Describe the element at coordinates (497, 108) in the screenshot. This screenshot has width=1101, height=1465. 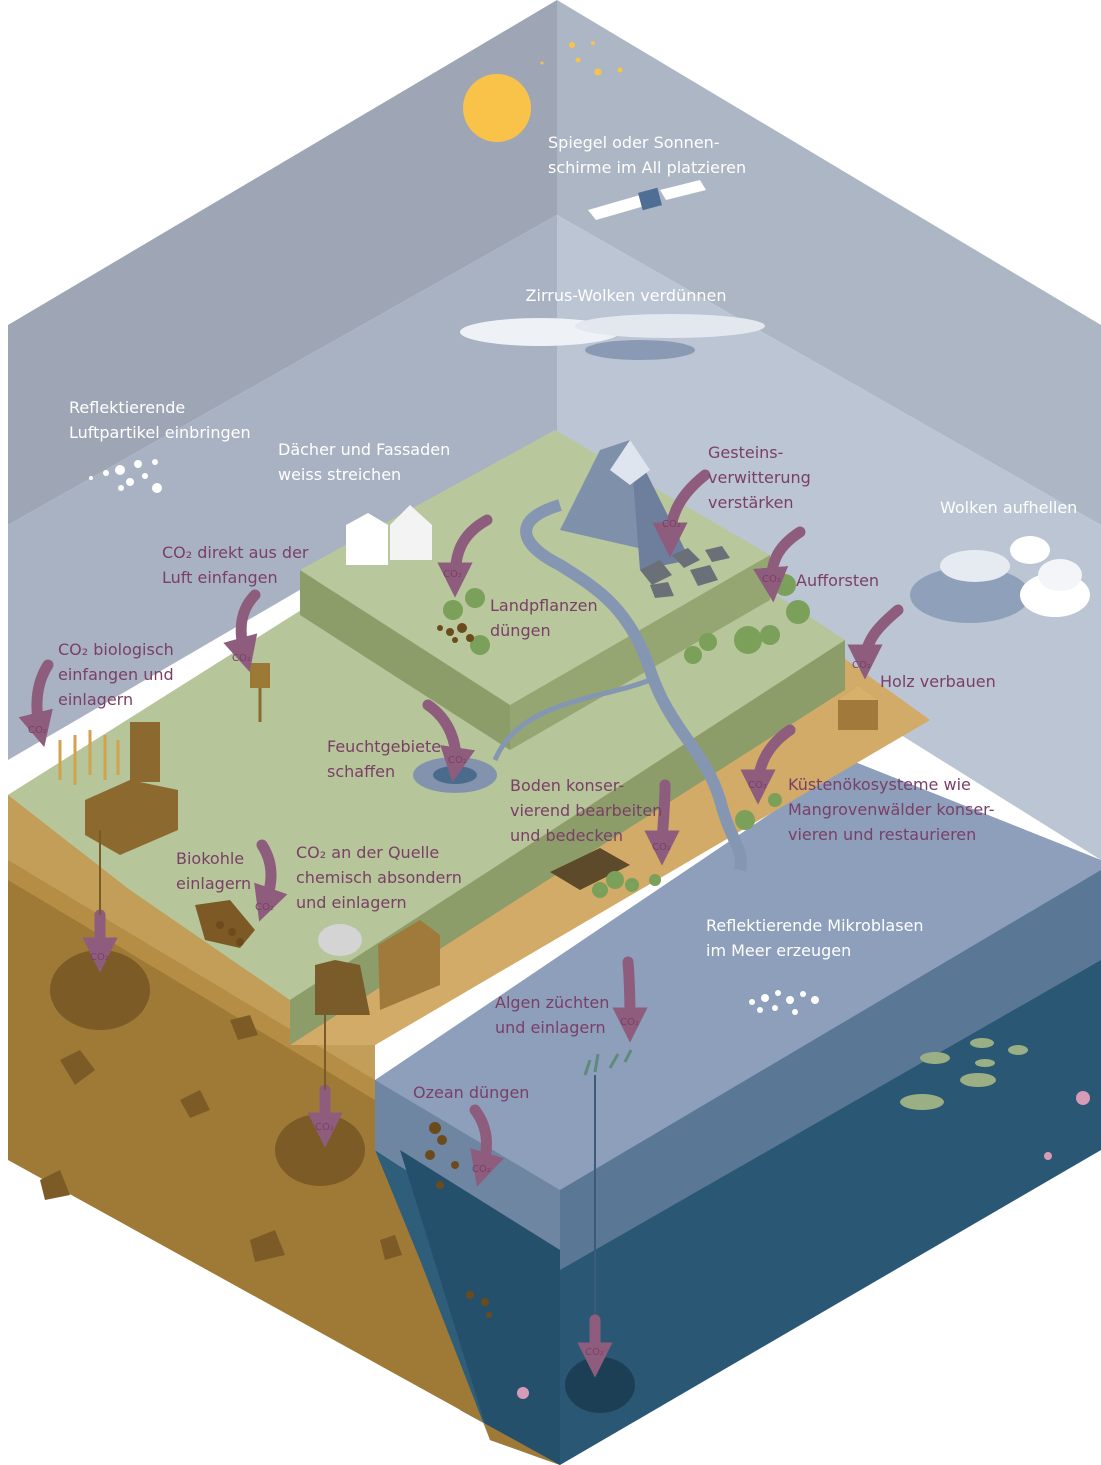
I see `sun-icon` at that location.